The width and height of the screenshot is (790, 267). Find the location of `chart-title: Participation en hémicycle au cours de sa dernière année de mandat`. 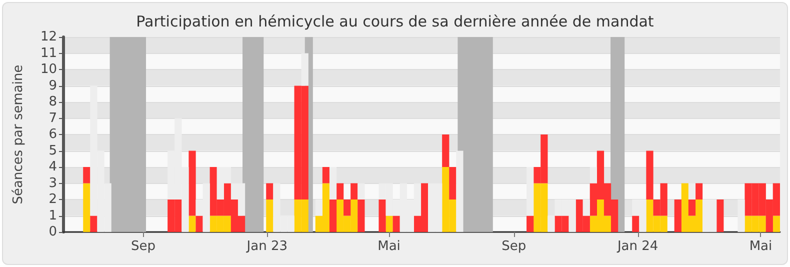

chart-title: Participation en hémicycle au cours de sa dernière année de mandat is located at coordinates (395, 21).